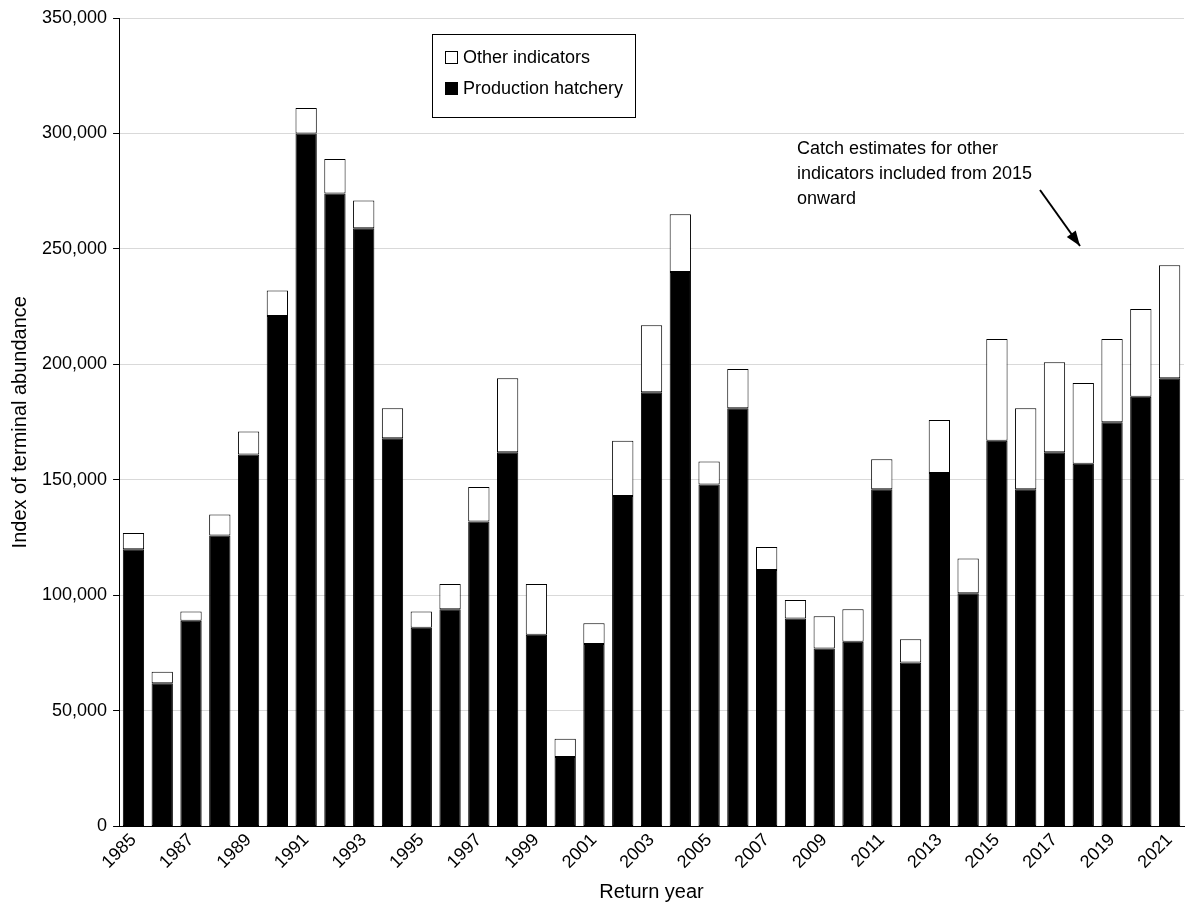  What do you see at coordinates (543, 88) in the screenshot?
I see `legend-label: Production hatchery` at bounding box center [543, 88].